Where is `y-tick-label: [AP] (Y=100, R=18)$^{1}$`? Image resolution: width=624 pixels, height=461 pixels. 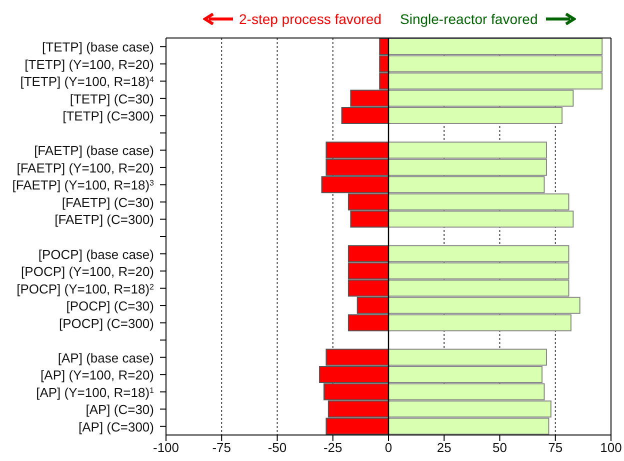
y-tick-label: [AP] (Y=100, R=18)$^{1}$ is located at coordinates (95, 392).